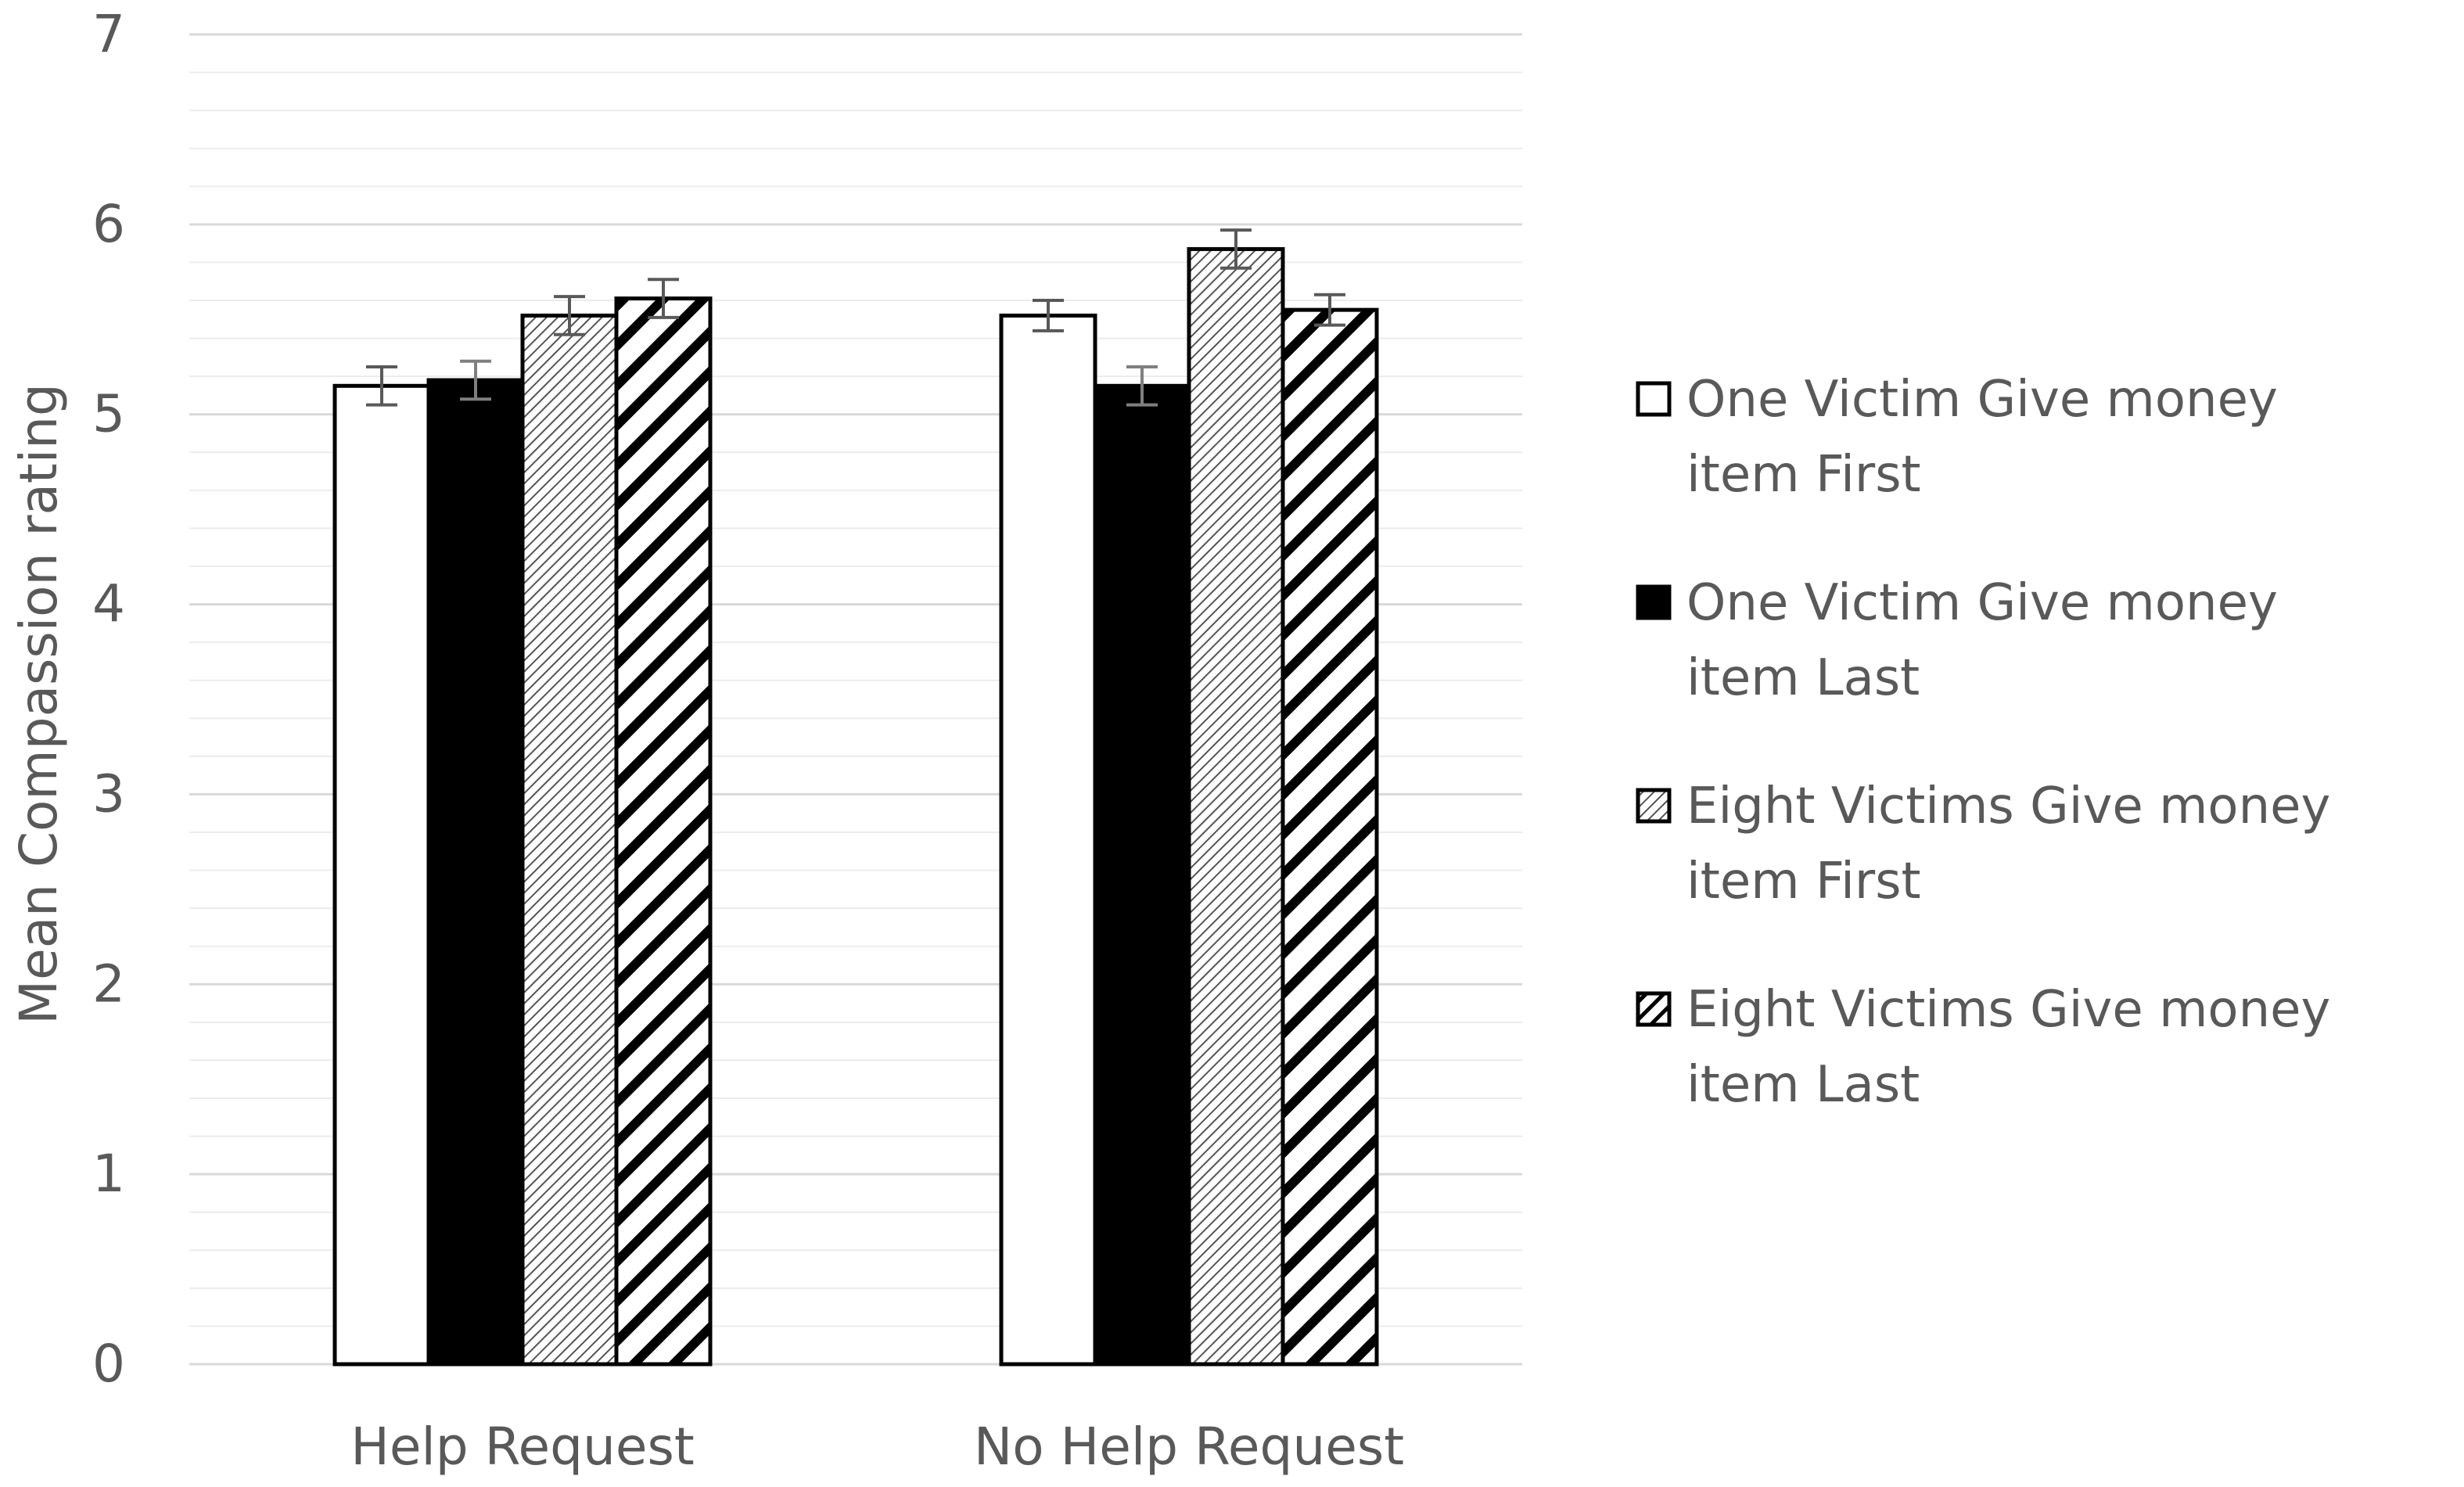 Image resolution: width=2464 pixels, height=1487 pixels. What do you see at coordinates (108, 224) in the screenshot?
I see `y-tick-label: 6` at bounding box center [108, 224].